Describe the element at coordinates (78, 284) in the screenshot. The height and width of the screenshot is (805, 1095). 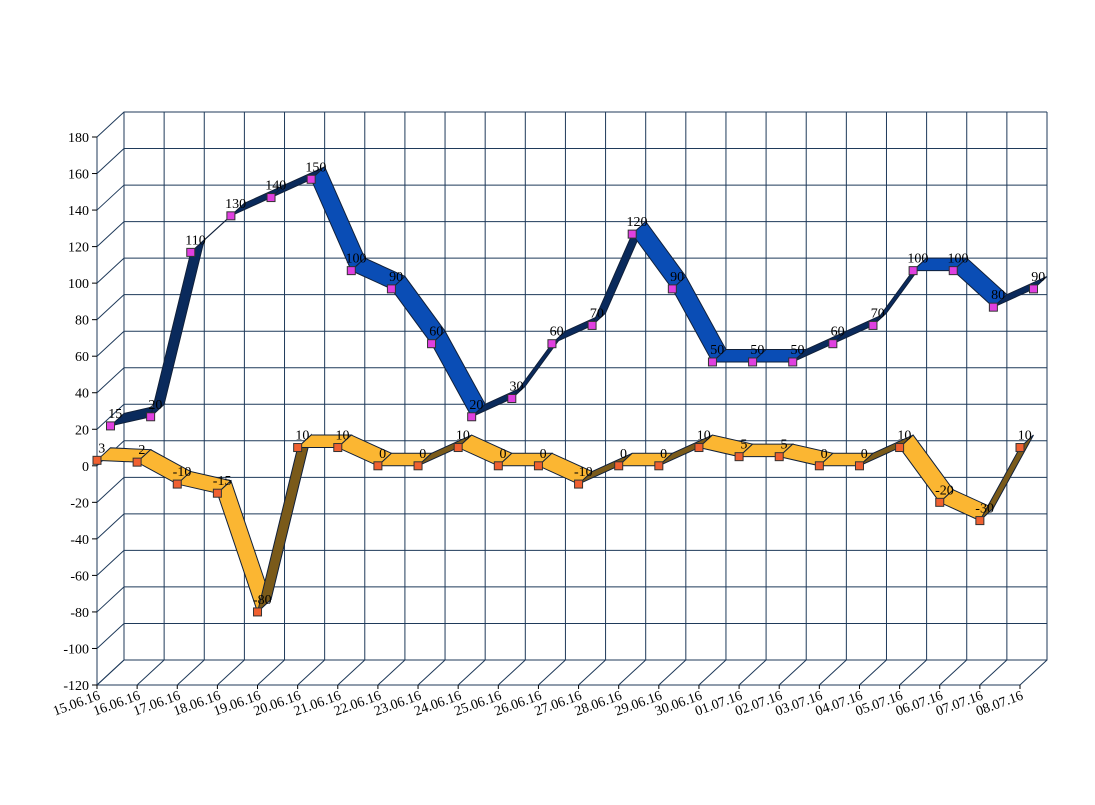
I see `y-tick-label: 100` at that location.